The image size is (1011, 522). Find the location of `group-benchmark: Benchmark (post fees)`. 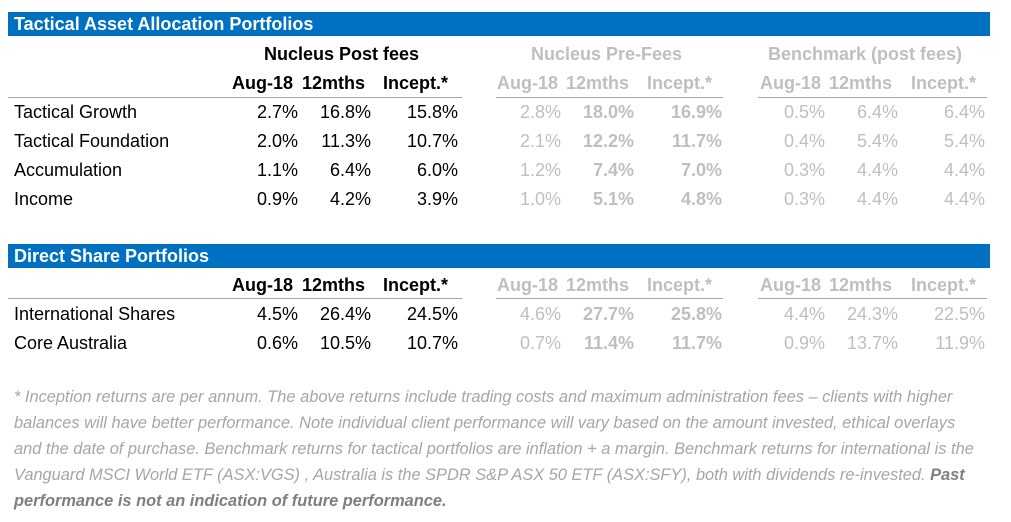

group-benchmark: Benchmark (post fees) is located at coordinates (865, 54).